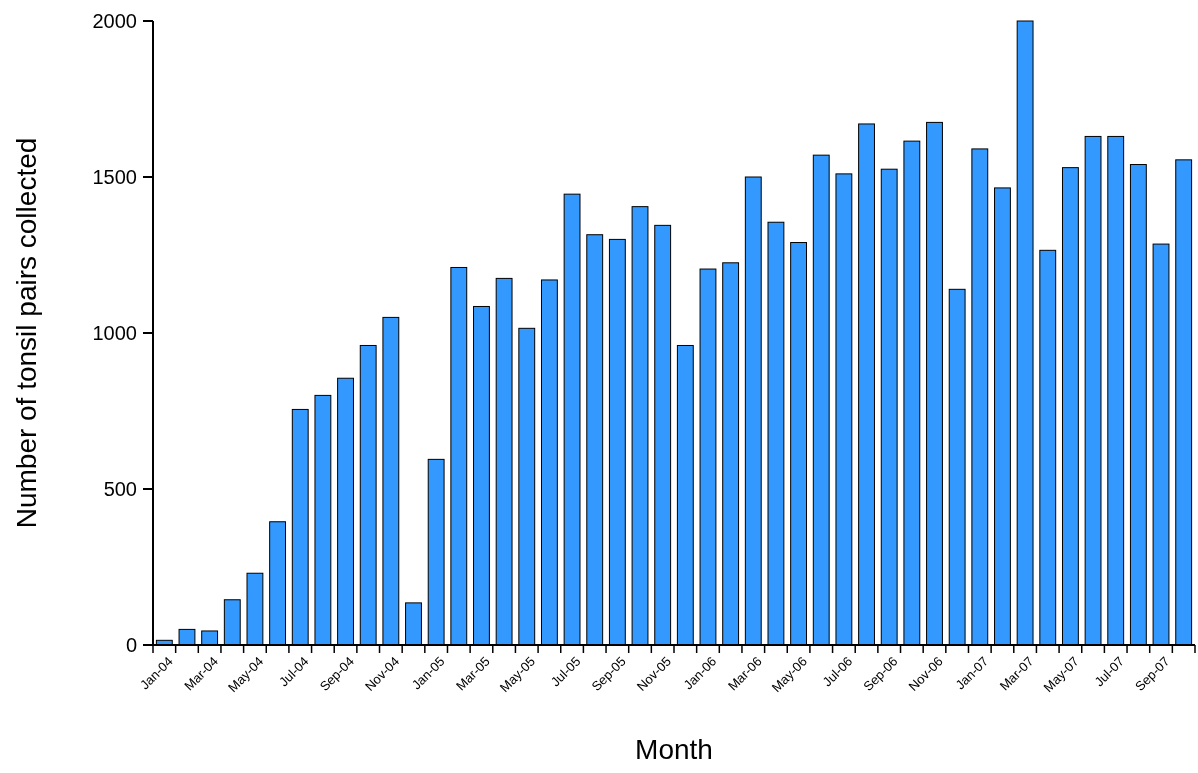 This screenshot has width=1198, height=773. What do you see at coordinates (114, 21) in the screenshot?
I see `y-tick-label: 2000` at bounding box center [114, 21].